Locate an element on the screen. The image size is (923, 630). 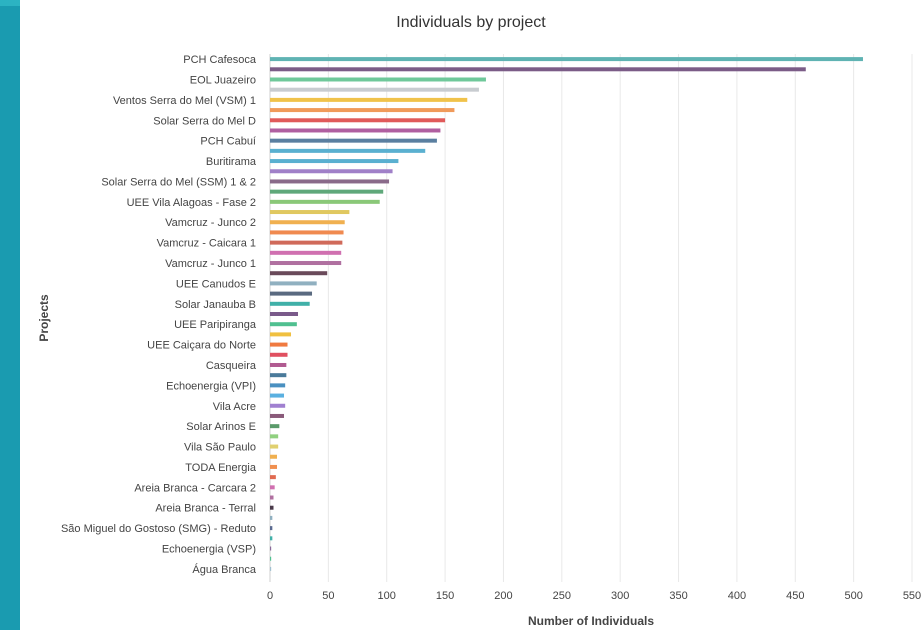
x-tick-label: 350 is located at coordinates (678, 596).